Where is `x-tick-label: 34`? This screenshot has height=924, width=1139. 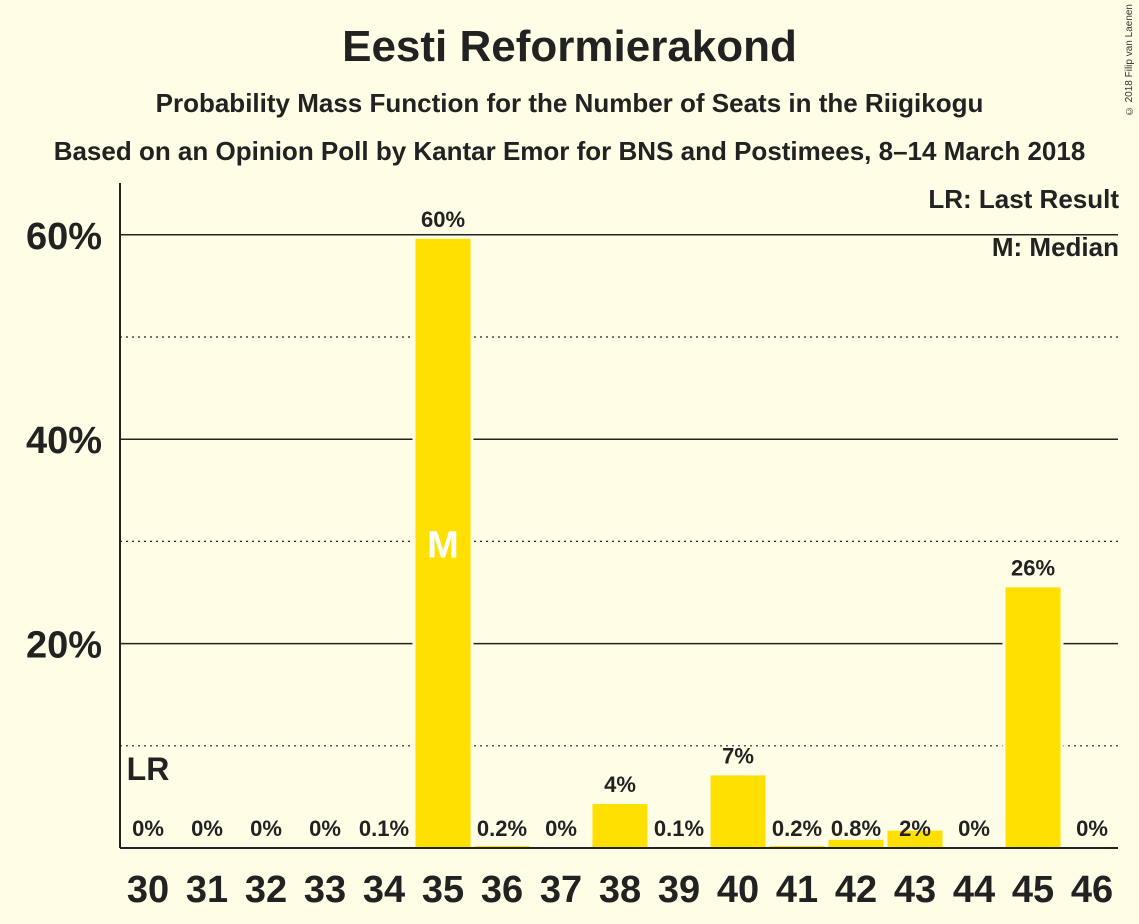 x-tick-label: 34 is located at coordinates (384, 890).